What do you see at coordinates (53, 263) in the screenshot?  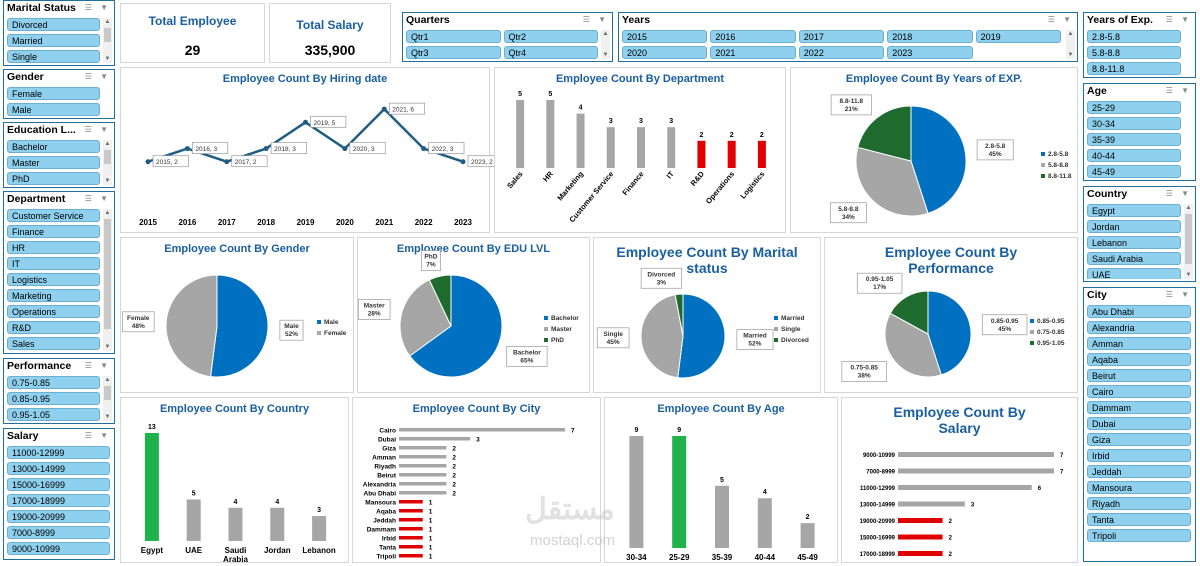 I see `slicer-item-department: IT` at bounding box center [53, 263].